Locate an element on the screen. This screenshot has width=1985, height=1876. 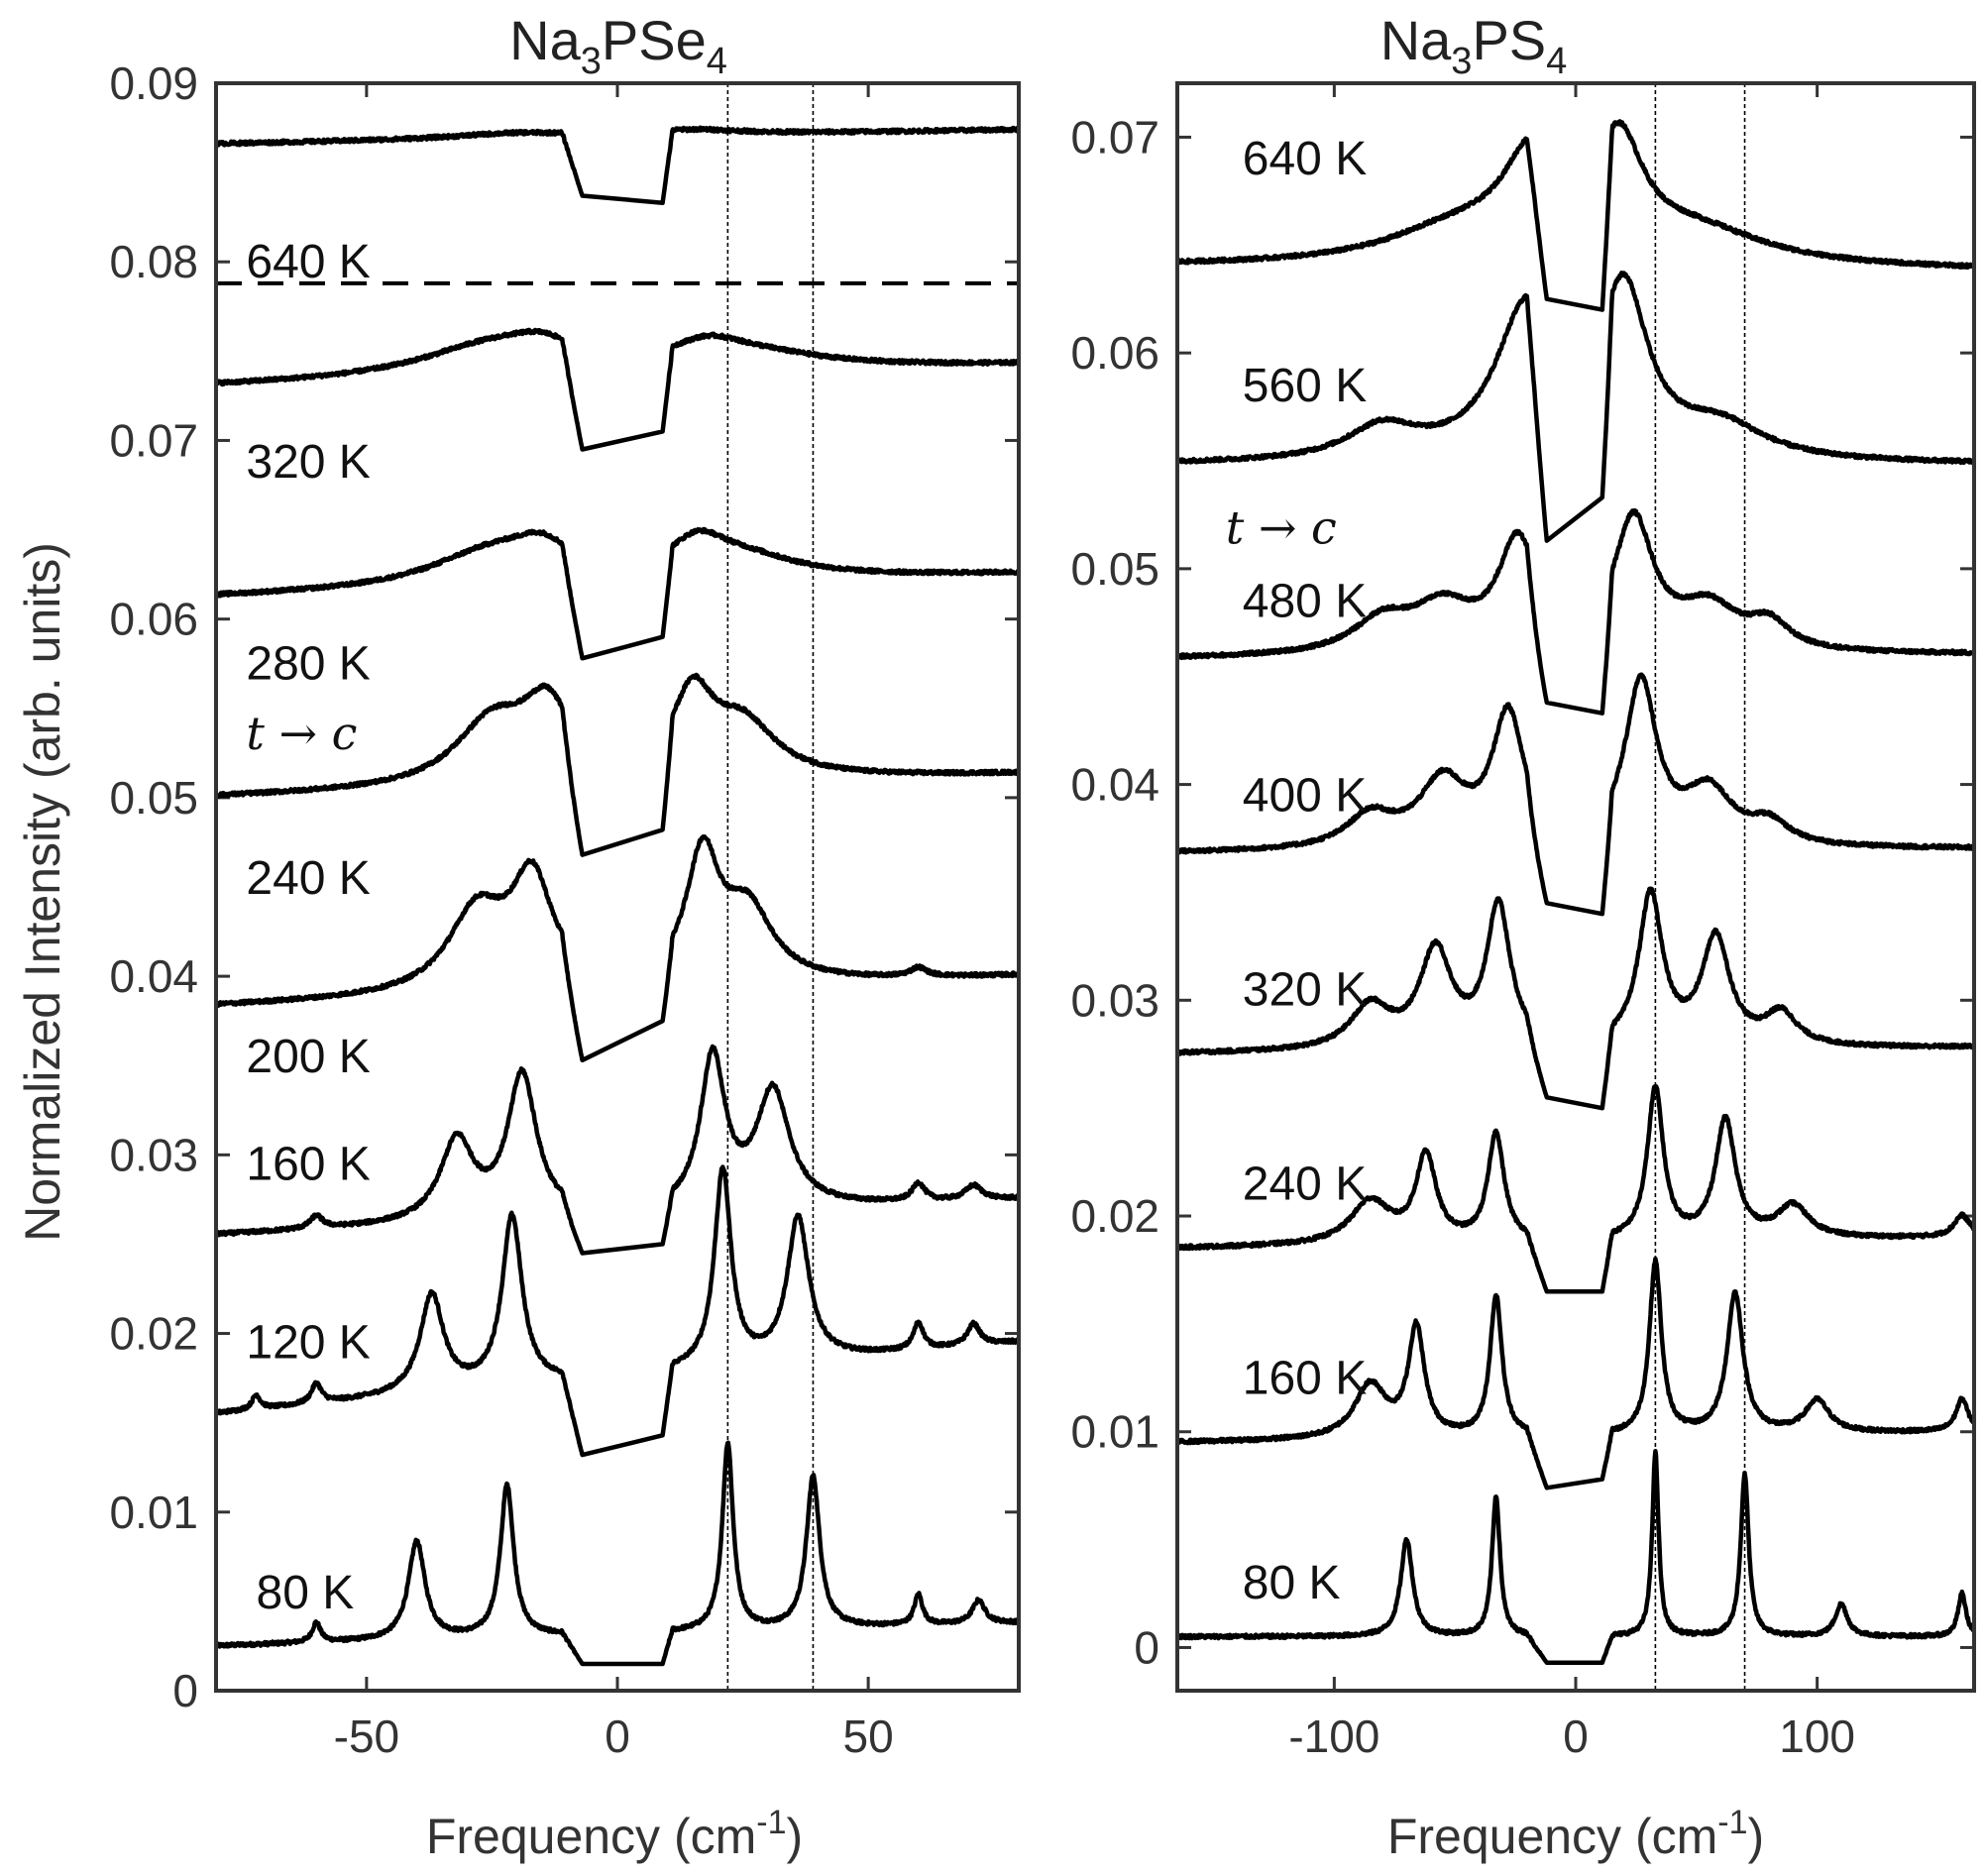
panel-title-na3pse4: Na3PSe4 is located at coordinates (618, 45).